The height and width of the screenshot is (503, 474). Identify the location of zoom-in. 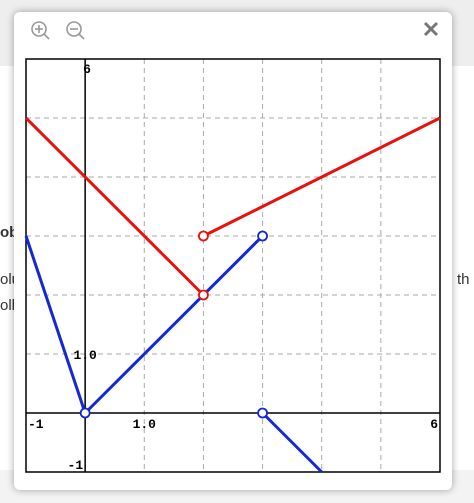
(40, 30).